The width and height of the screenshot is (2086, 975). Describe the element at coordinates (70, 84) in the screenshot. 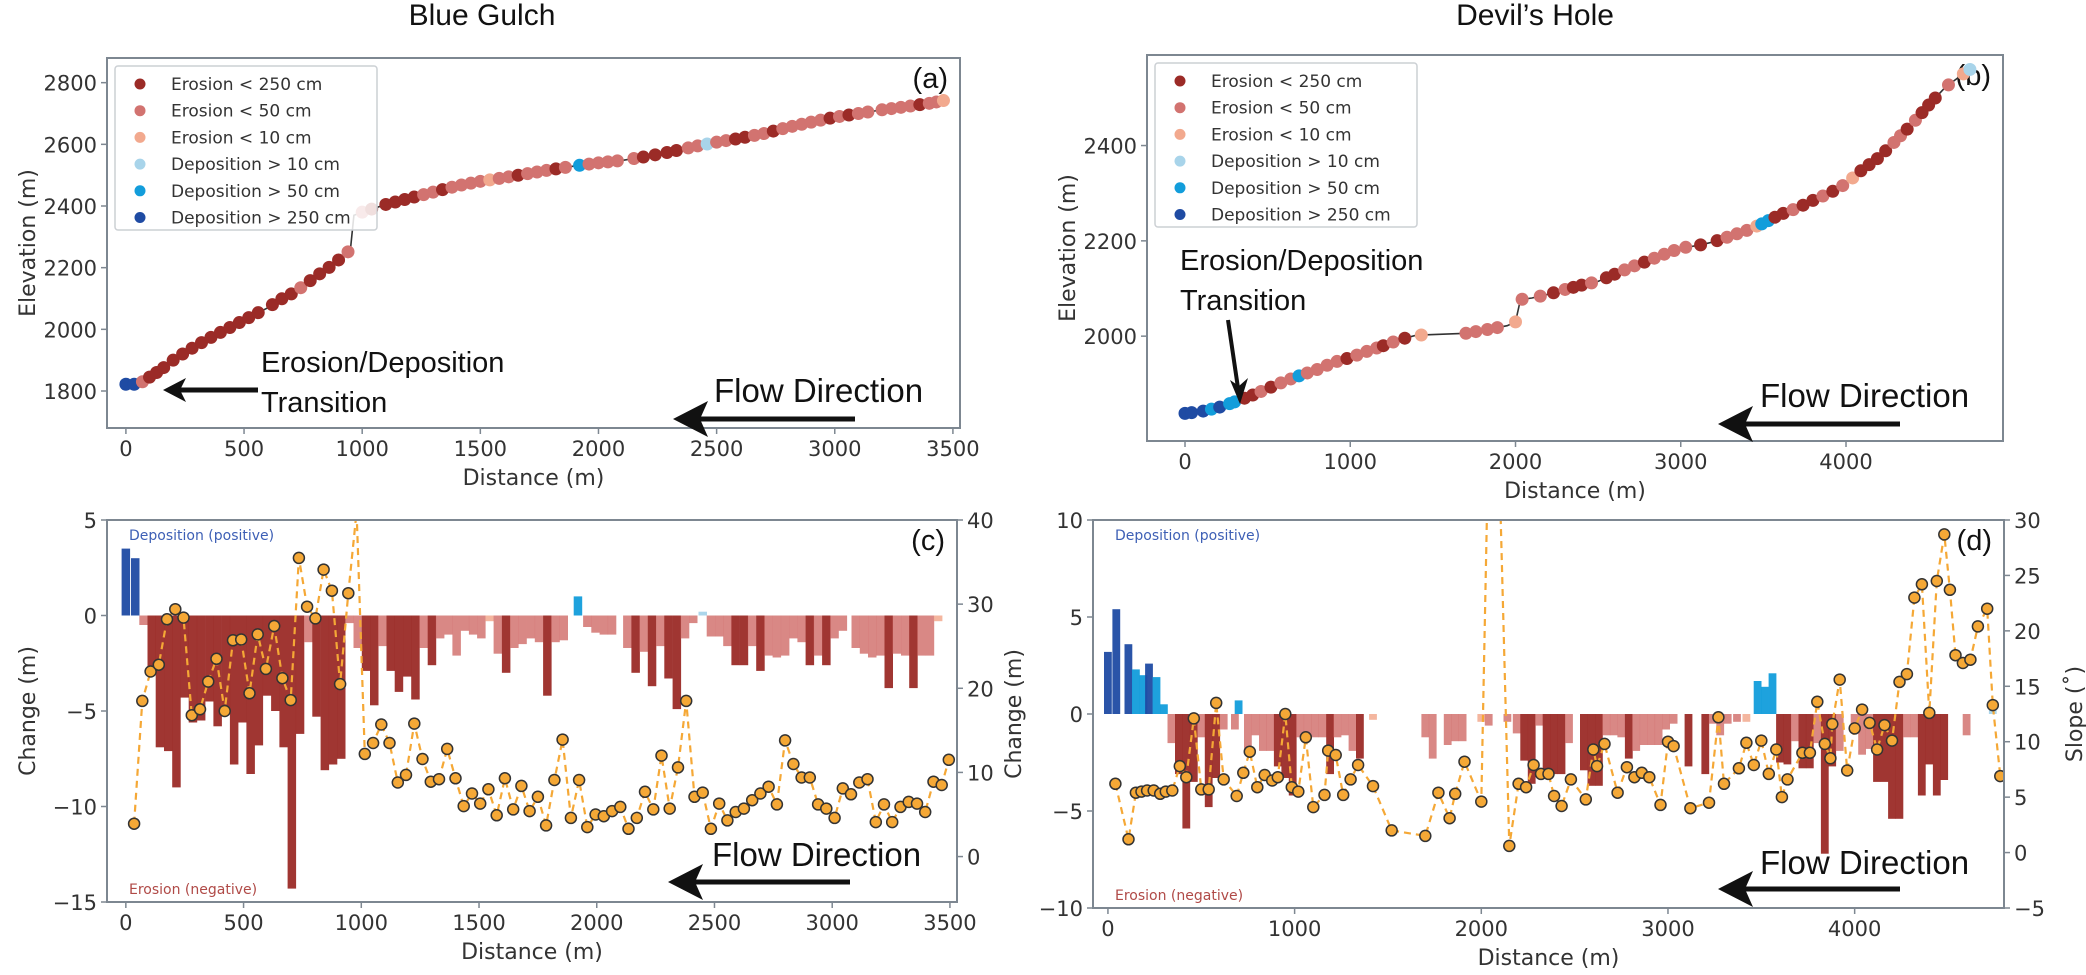

I see `y-tick-label: 2800` at that location.